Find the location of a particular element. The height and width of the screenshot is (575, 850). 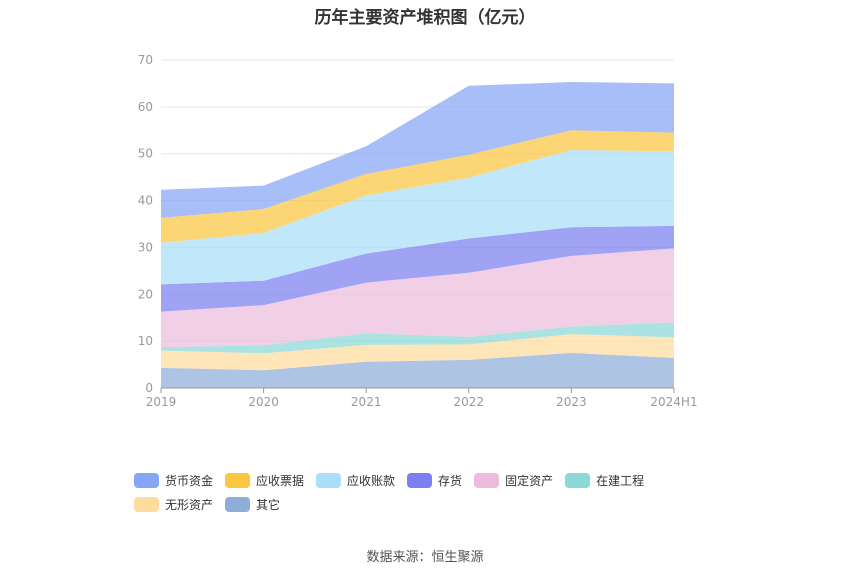

x-tick-label: 2023 is located at coordinates (571, 402).